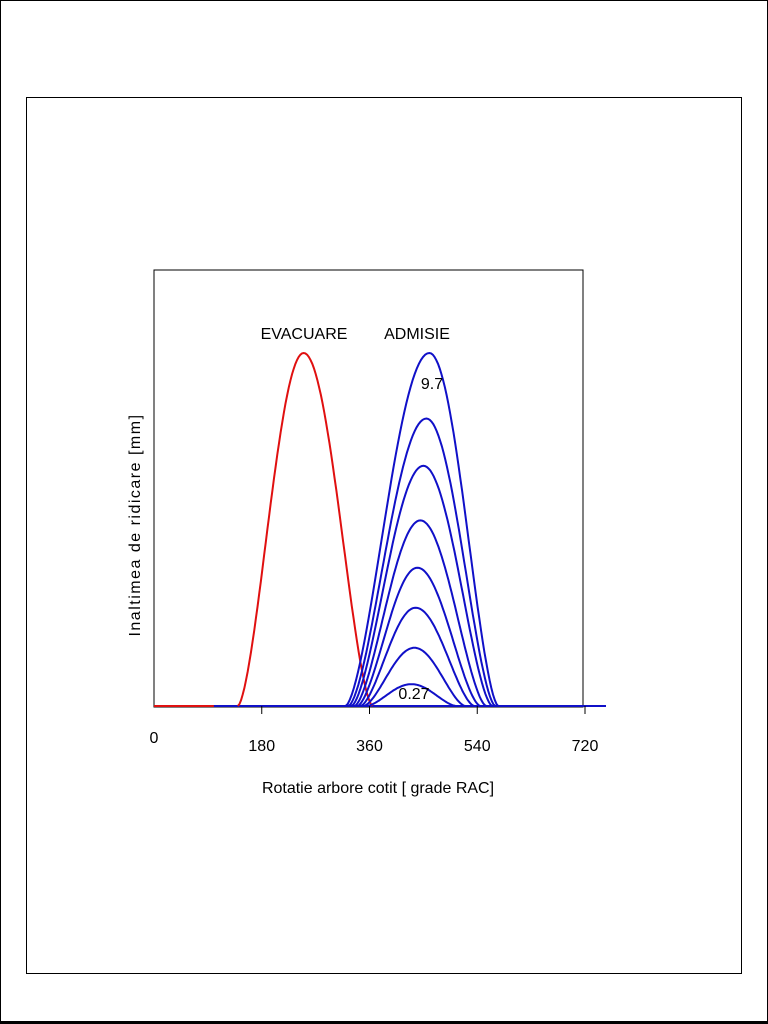 Image resolution: width=768 pixels, height=1024 pixels. What do you see at coordinates (261, 746) in the screenshot?
I see `x-tick-label: 180` at bounding box center [261, 746].